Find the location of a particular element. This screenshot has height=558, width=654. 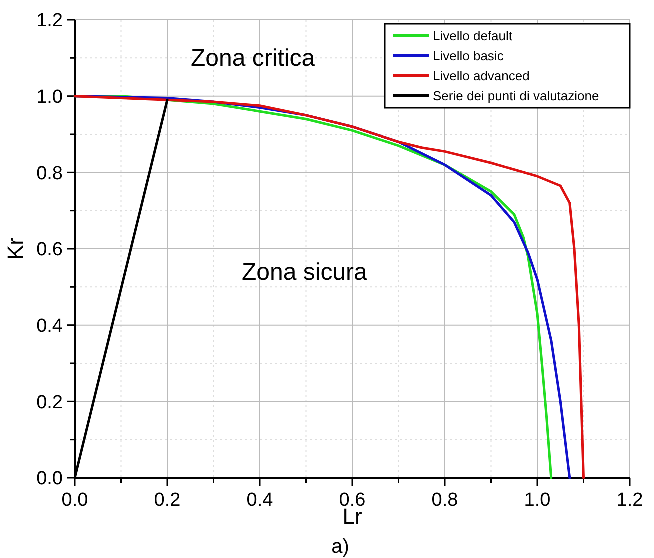

x-tick-label: 0.0 is located at coordinates (75, 500).